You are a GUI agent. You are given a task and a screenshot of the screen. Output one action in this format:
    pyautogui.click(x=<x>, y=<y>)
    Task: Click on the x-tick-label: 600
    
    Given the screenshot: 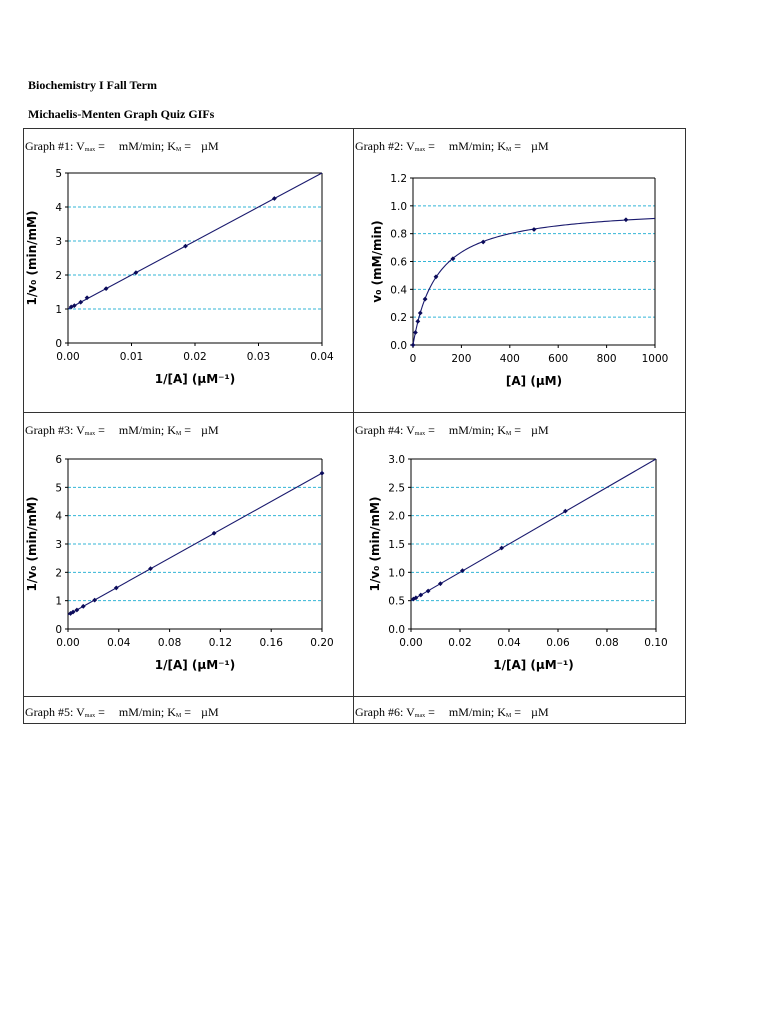 What is the action you would take?
    pyautogui.click(x=558, y=359)
    